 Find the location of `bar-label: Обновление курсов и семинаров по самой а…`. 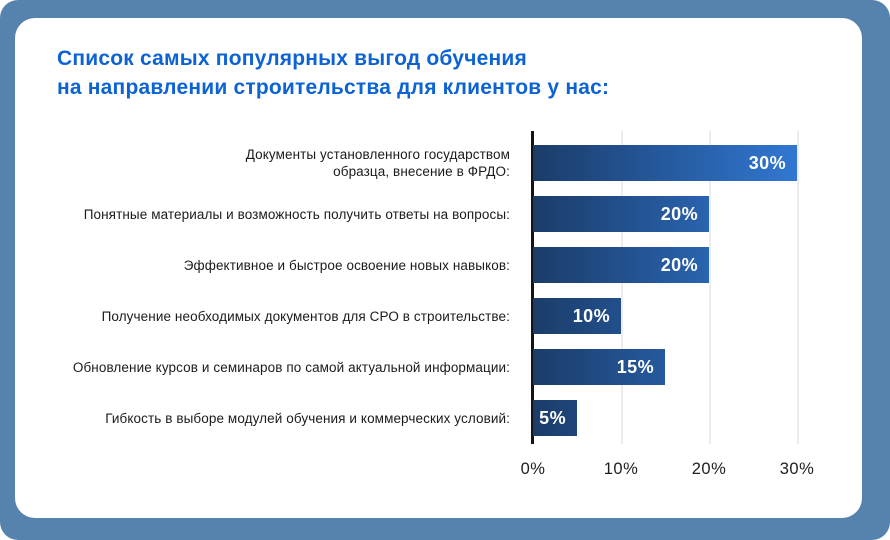

bar-label: Обновление курсов и семинаров по самой а… is located at coordinates (291, 367).